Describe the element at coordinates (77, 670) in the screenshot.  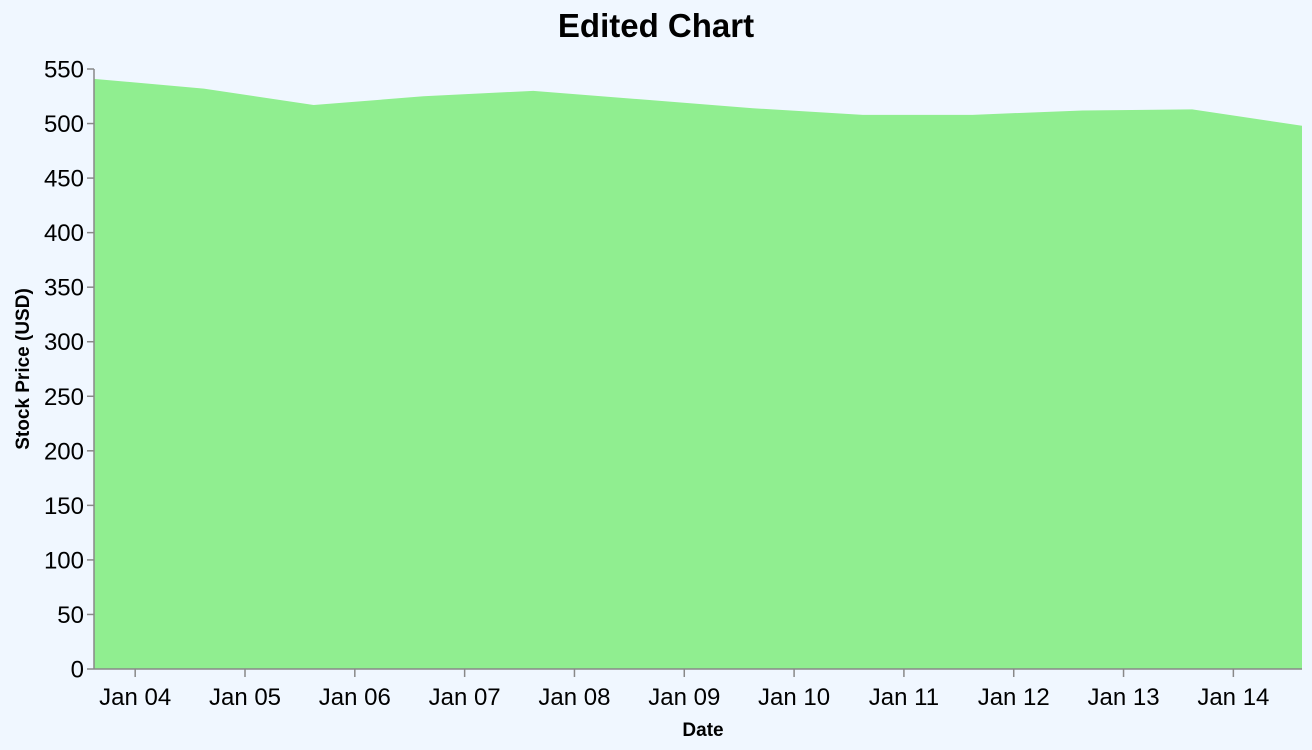
I see `y-tick-label: 0` at that location.